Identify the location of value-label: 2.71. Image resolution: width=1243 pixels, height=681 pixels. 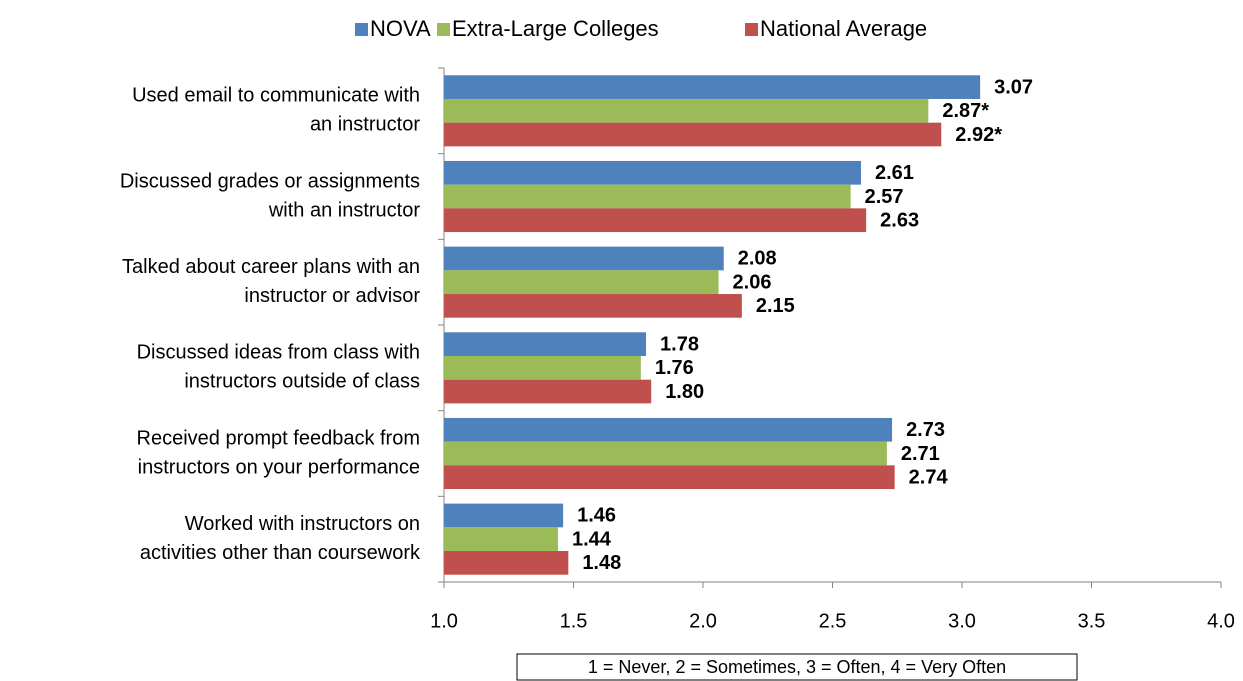
(920, 454).